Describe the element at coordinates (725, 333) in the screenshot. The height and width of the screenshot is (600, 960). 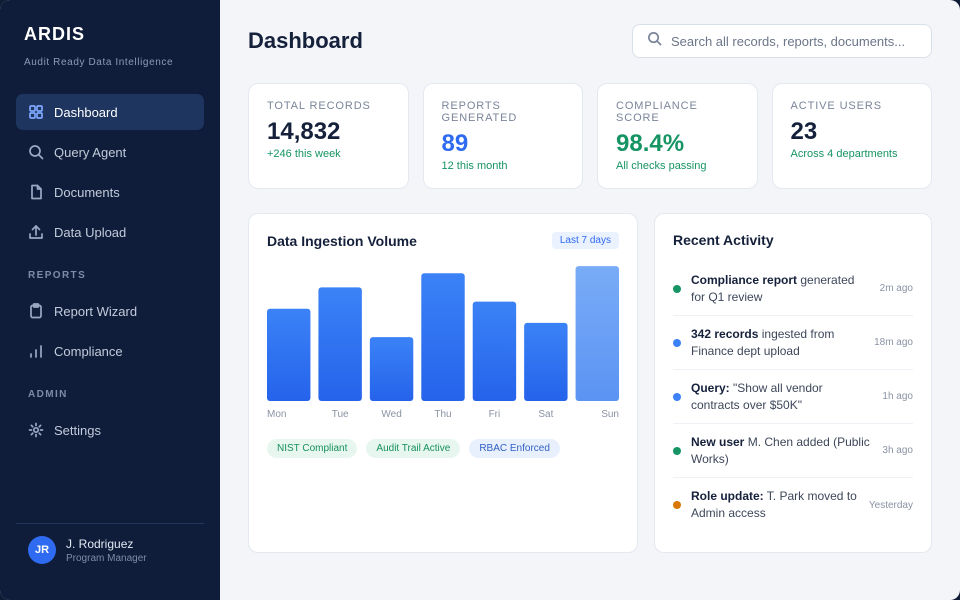
I see `activity-subject: 342 records` at that location.